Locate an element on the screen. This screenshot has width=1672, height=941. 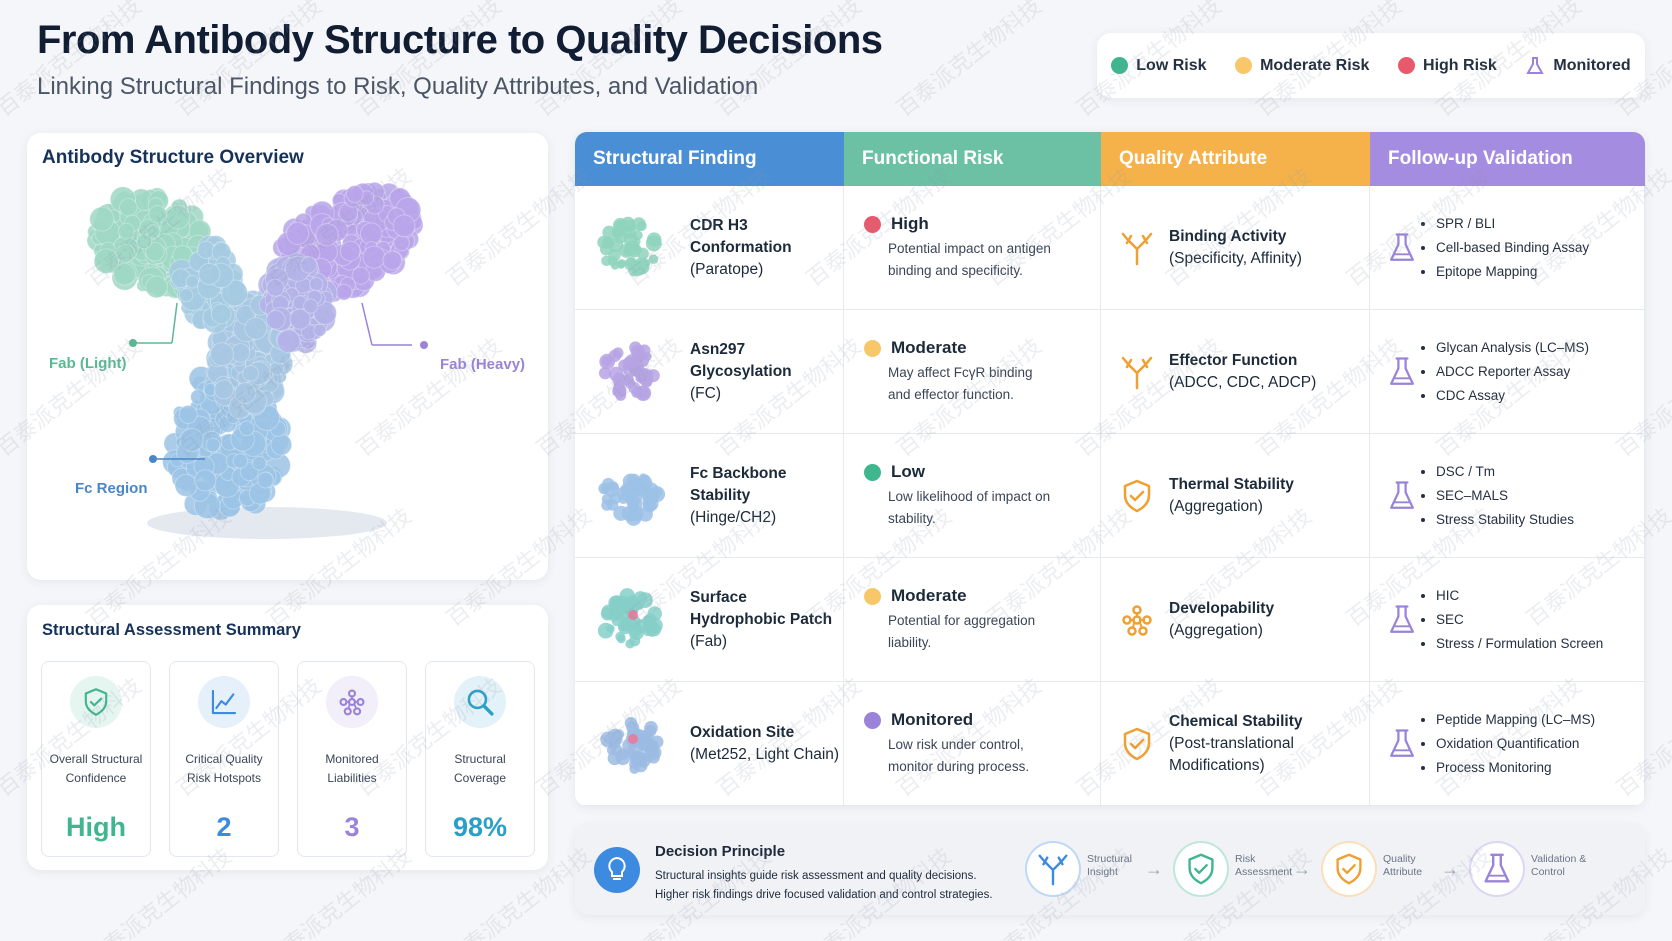
domain is located at coordinates (297, 303).